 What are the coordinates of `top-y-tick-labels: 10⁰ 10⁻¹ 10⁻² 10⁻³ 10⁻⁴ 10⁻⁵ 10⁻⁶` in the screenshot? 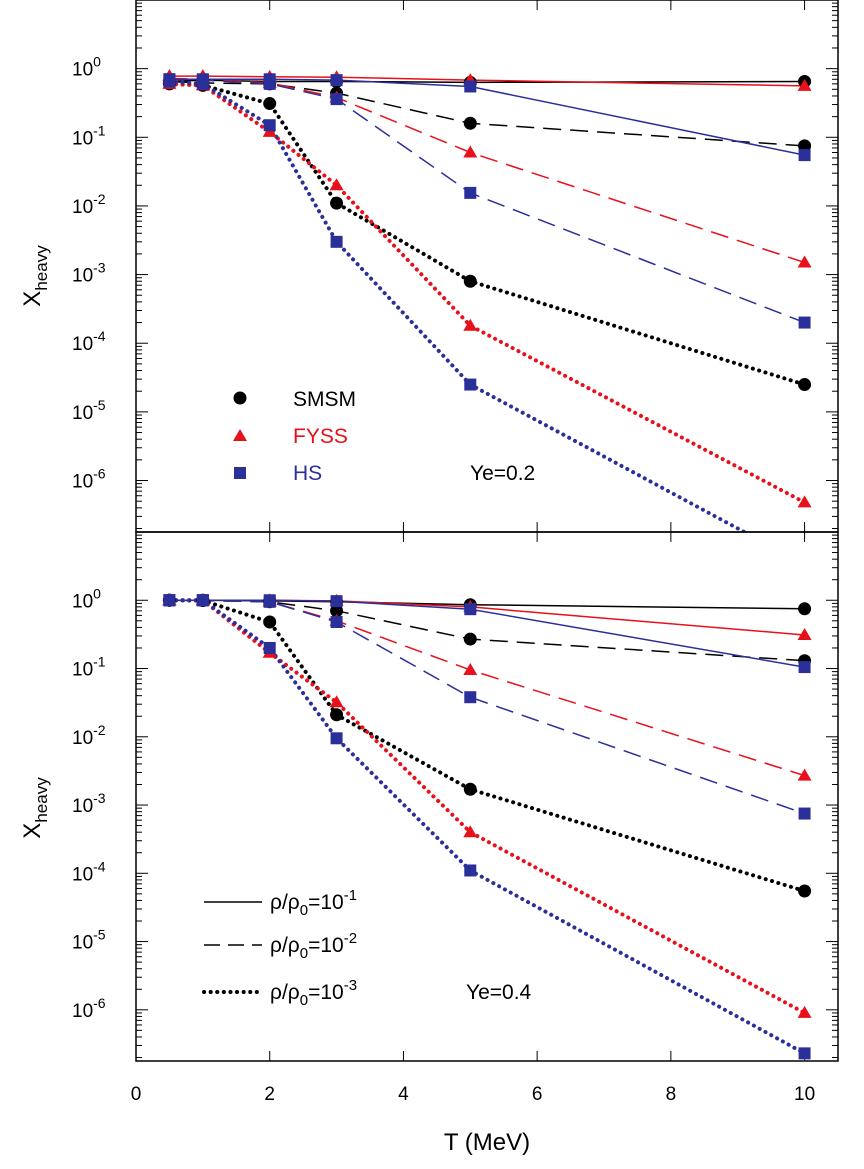 It's located at (89, 273).